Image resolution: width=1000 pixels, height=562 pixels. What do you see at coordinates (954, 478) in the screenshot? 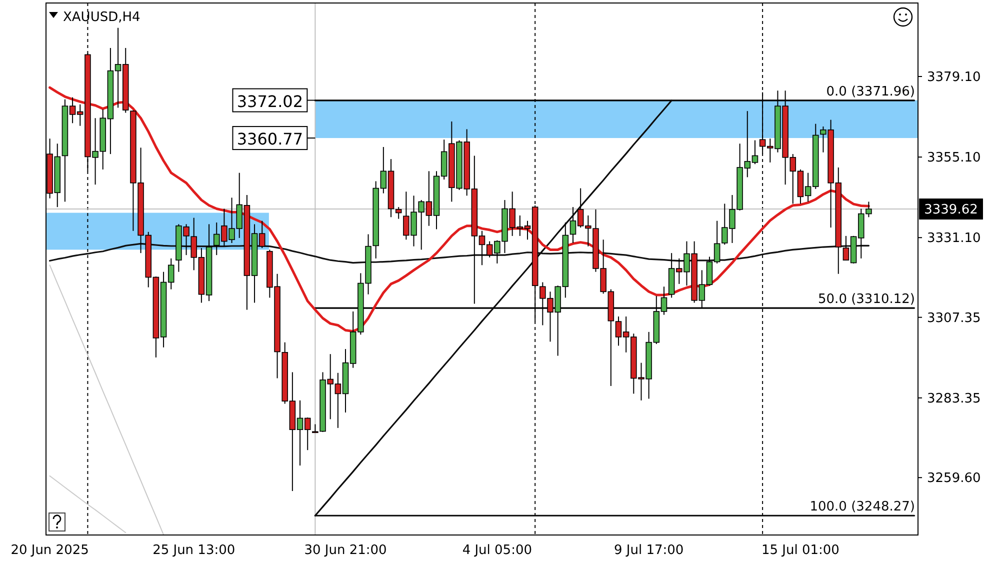
I see `y-tick-label: 3259.60` at bounding box center [954, 478].